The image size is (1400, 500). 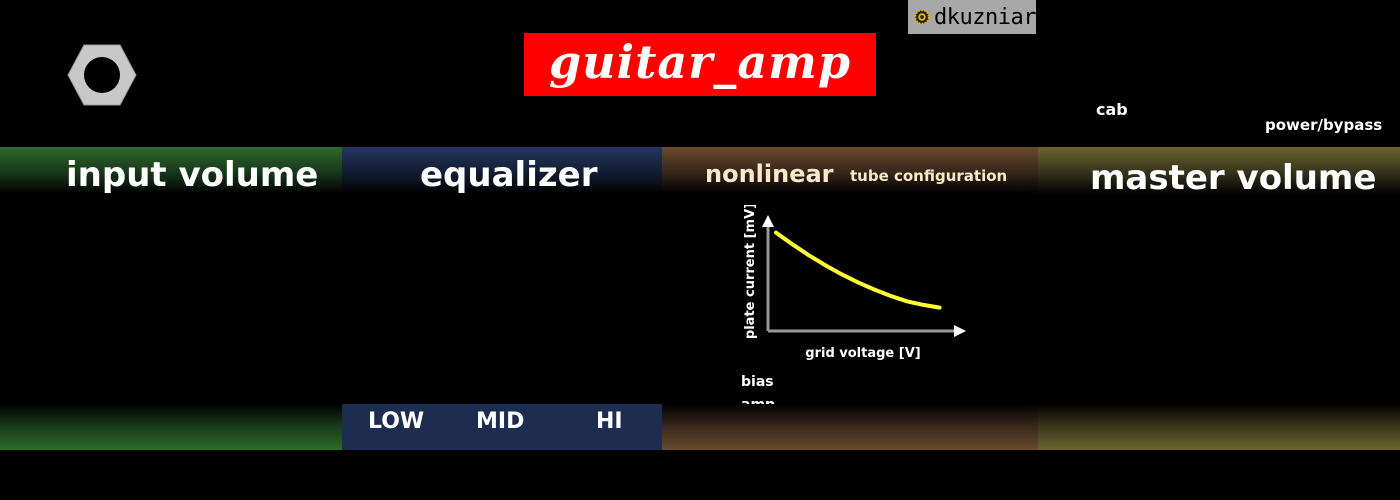 What do you see at coordinates (500, 421) in the screenshot?
I see `eq-mid-label: MID` at bounding box center [500, 421].